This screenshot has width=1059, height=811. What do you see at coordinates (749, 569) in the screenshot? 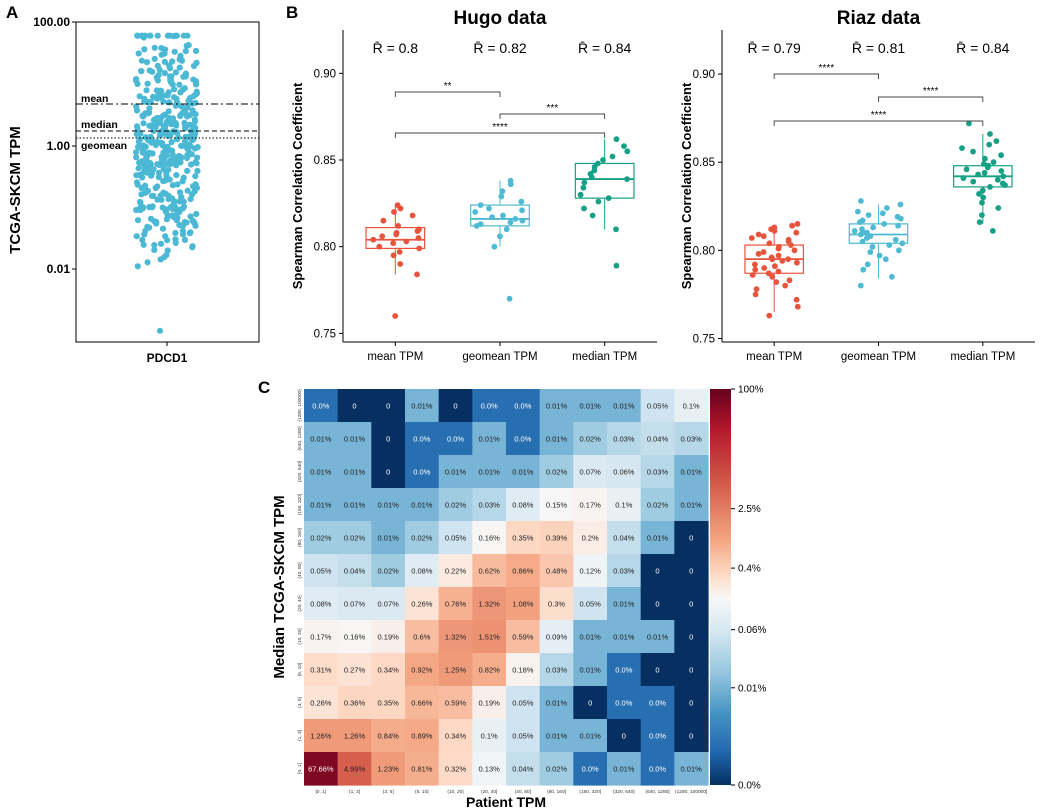
I see `colorbar-tick-label: 0.4%` at bounding box center [749, 569].